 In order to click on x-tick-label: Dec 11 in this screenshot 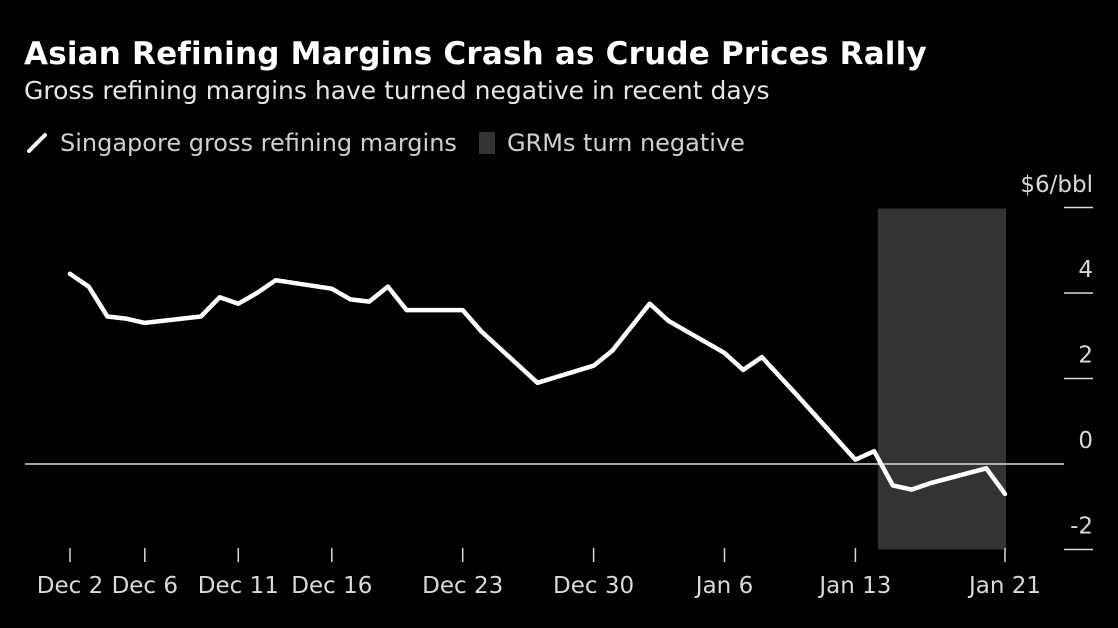, I will do `click(238, 586)`.